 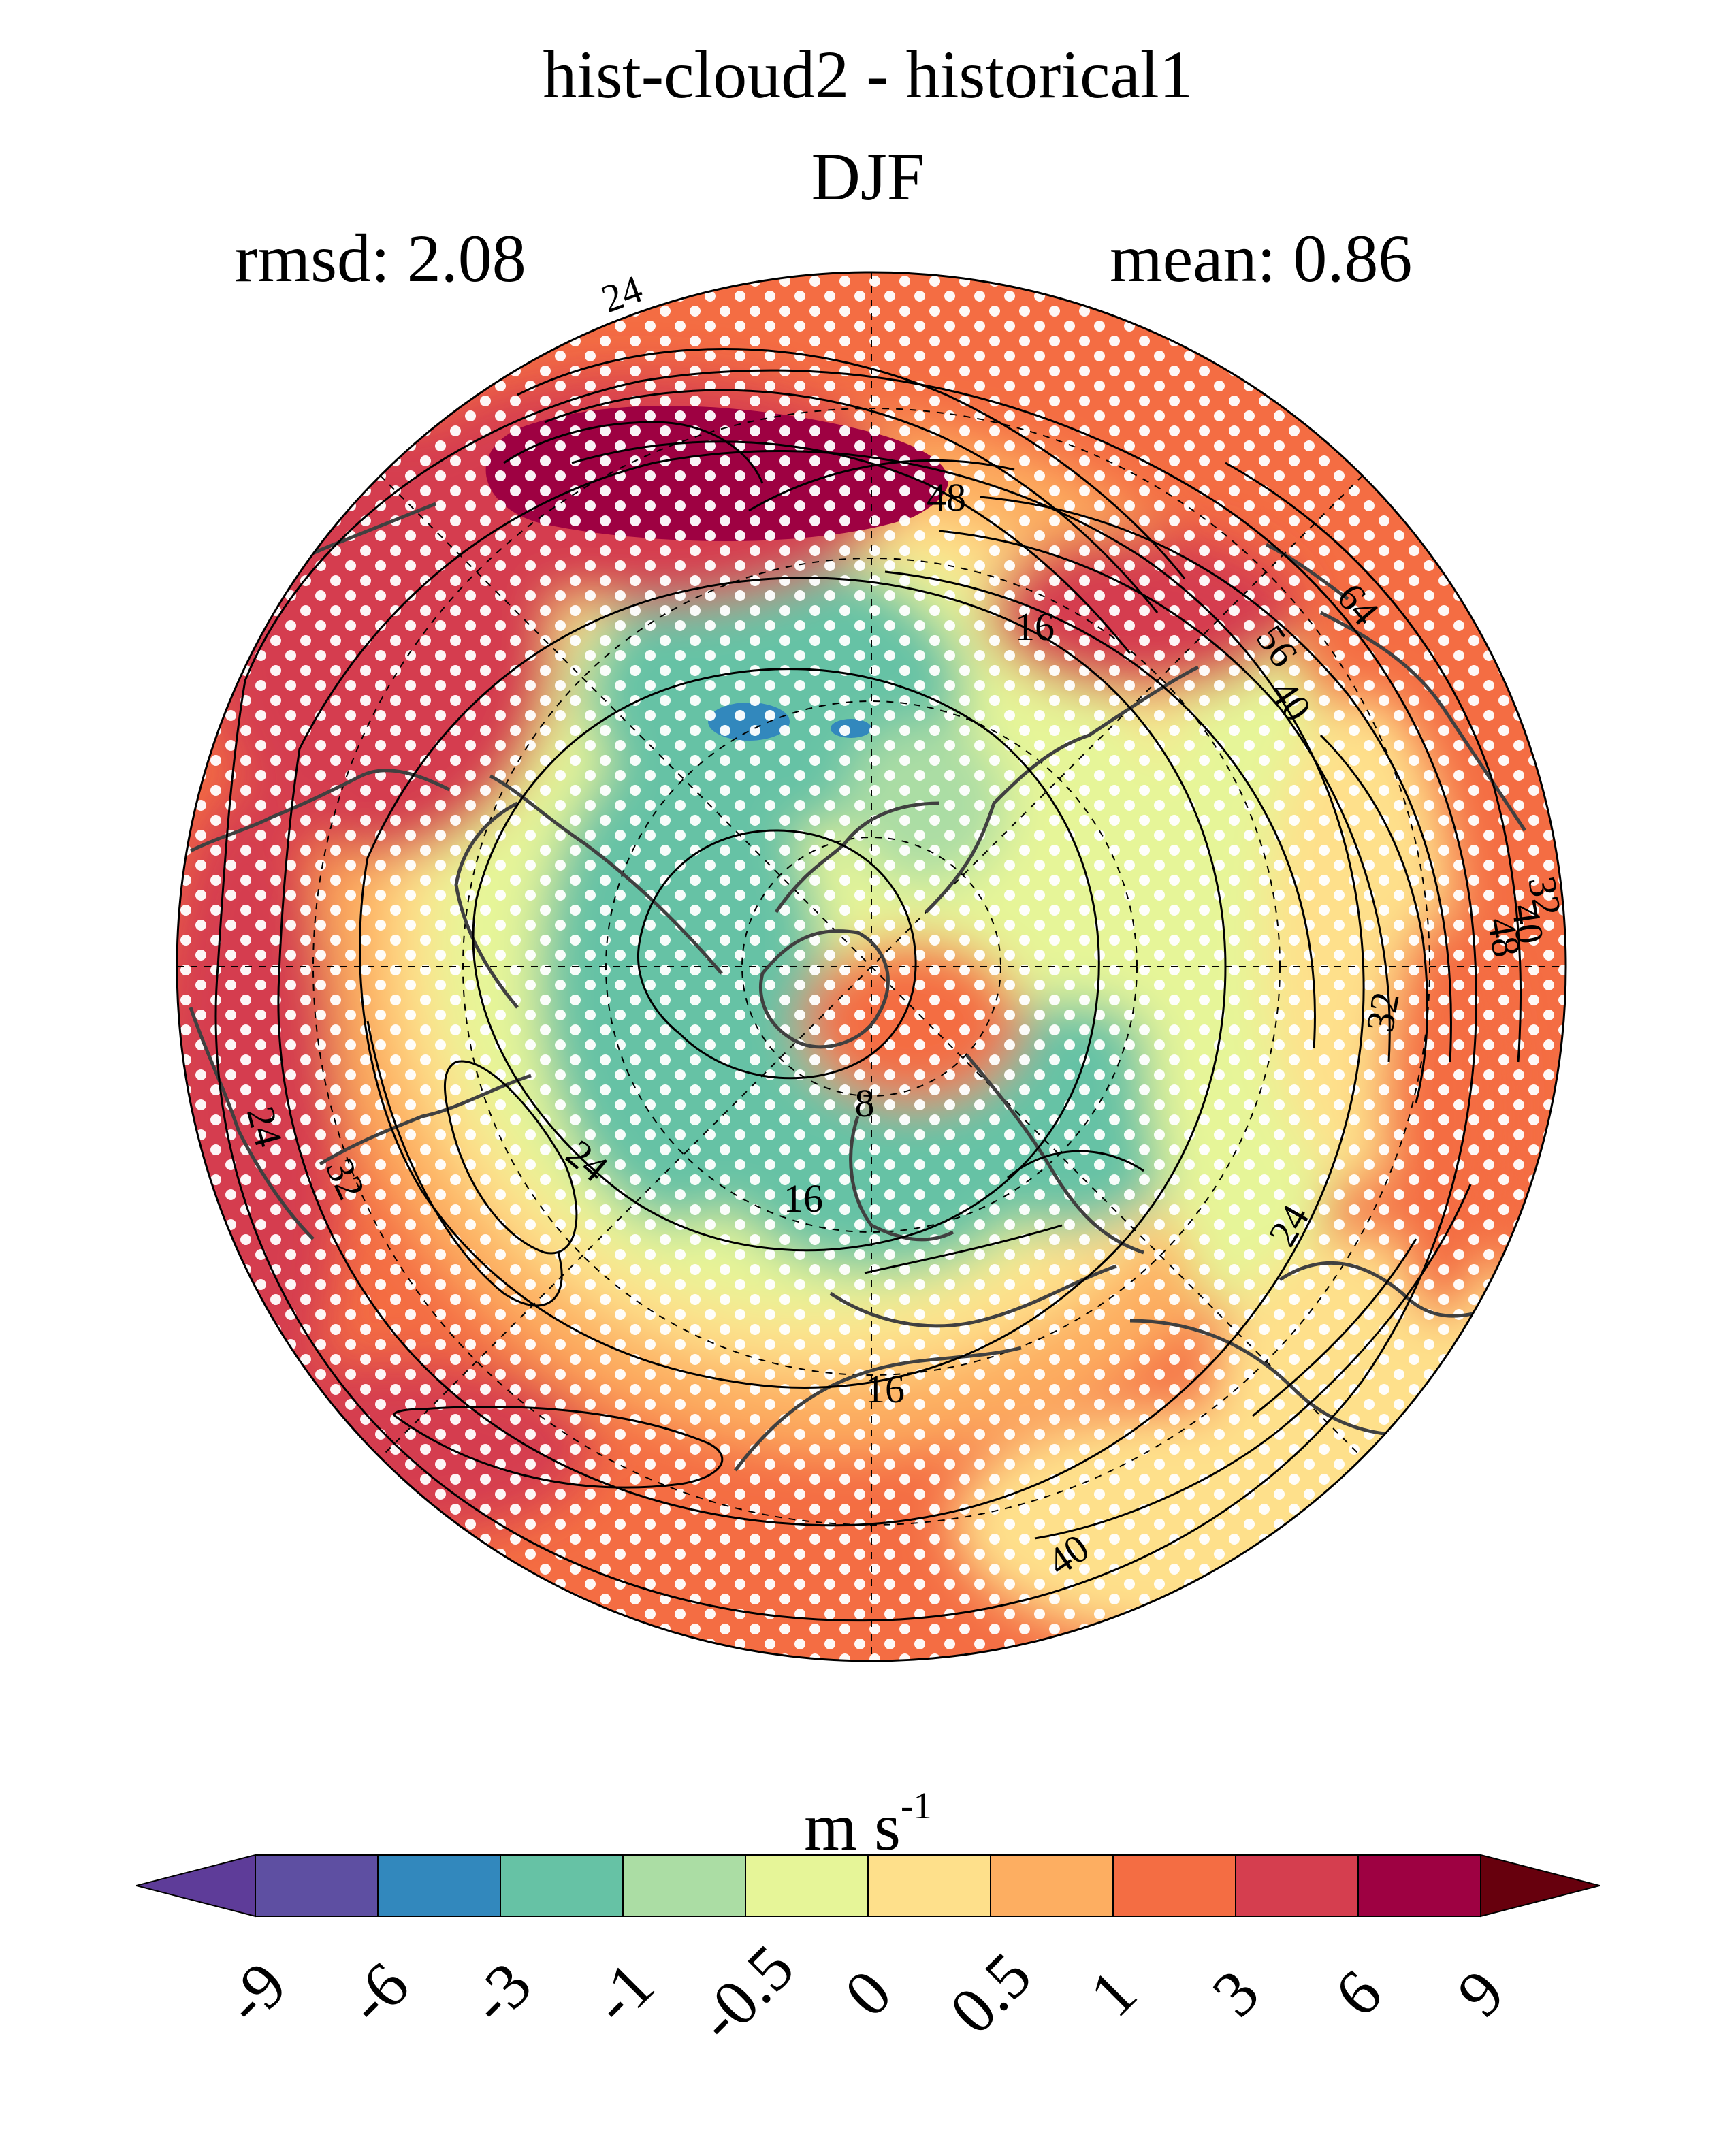 I want to click on colorbar-unit: m s-1, so click(x=868, y=1825).